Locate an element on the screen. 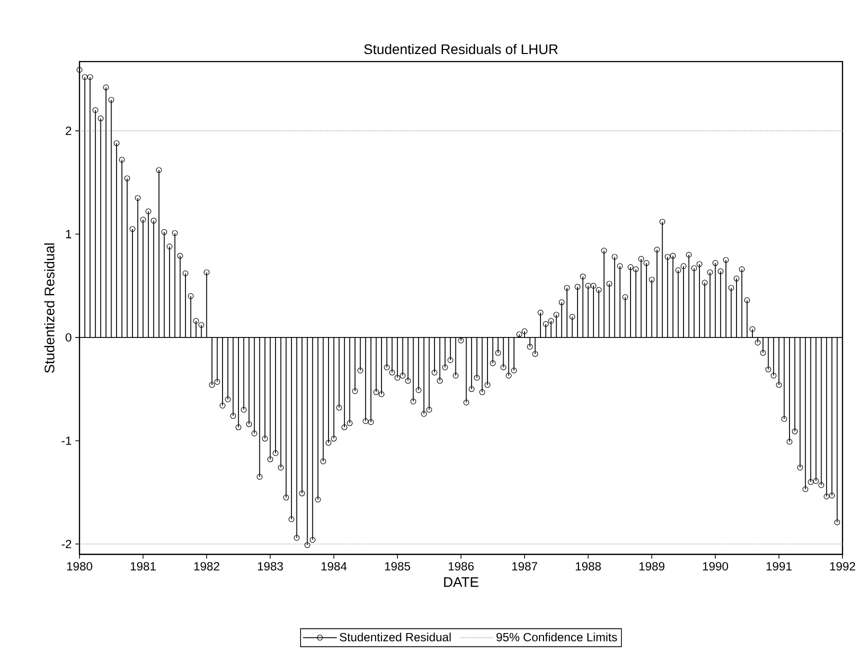 Image resolution: width=859 pixels, height=650 pixels. legend-label: 95% Confidence Limits is located at coordinates (556, 637).